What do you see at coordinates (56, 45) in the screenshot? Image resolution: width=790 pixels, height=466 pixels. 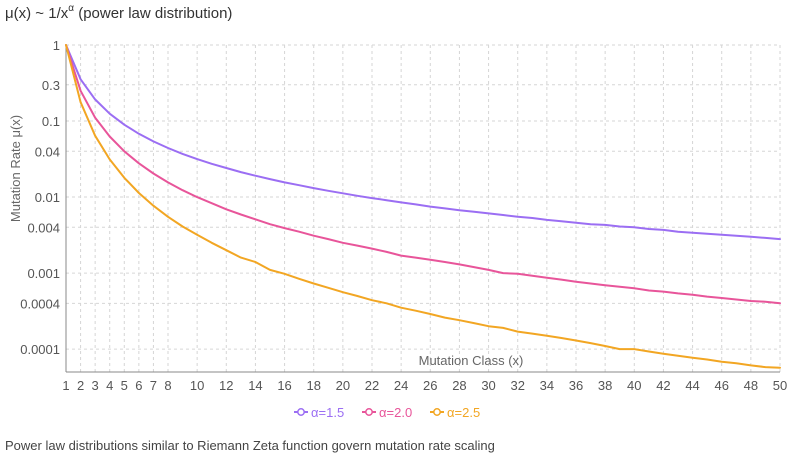 I see `y-tick-label: 1` at bounding box center [56, 45].